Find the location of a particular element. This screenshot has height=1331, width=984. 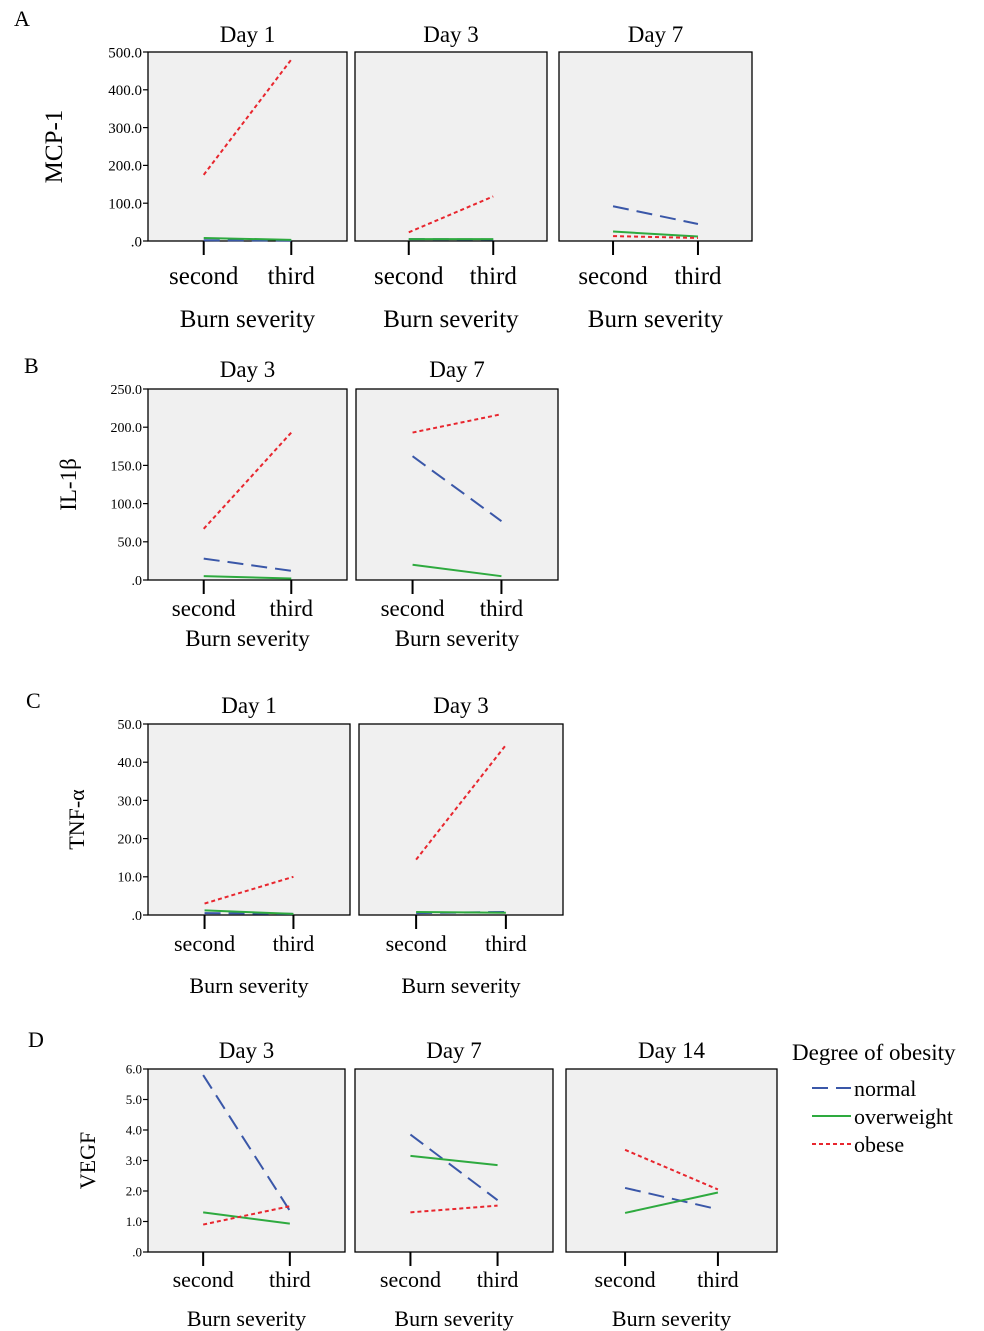

y-tick-label: 500.0 is located at coordinates (125, 53).